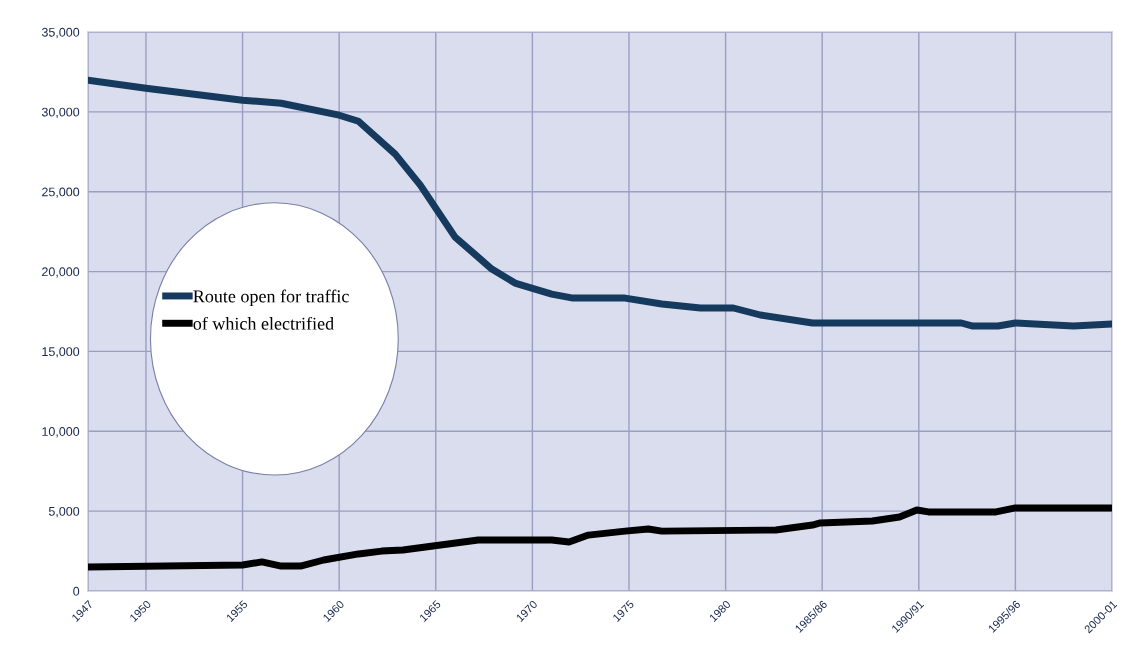 The image size is (1134, 648). What do you see at coordinates (60, 33) in the screenshot?
I see `y-tick-label: 35,000` at bounding box center [60, 33].